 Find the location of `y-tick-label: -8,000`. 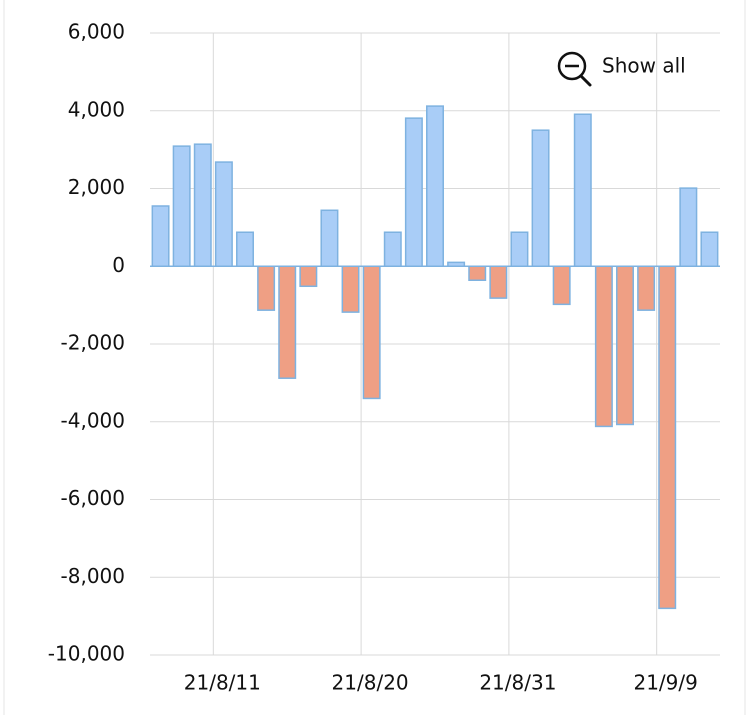

y-tick-label: -8,000 is located at coordinates (93, 576).